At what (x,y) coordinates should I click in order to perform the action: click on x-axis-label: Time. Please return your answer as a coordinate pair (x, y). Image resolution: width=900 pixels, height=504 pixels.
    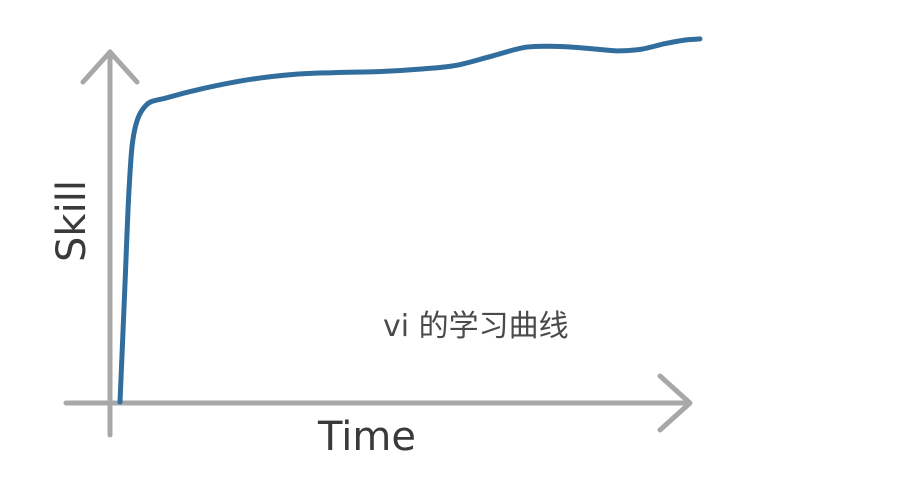
    Looking at the image, I should click on (366, 437).